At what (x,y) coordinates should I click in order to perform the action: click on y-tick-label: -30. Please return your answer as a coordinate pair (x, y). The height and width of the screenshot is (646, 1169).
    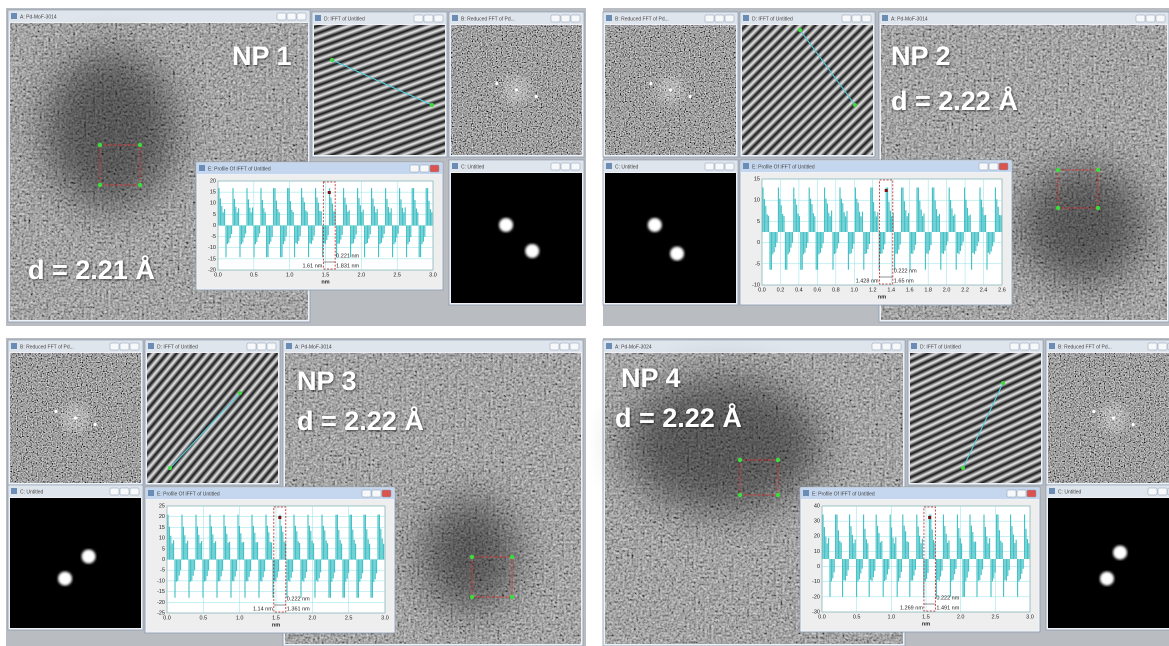
    Looking at the image, I should click on (816, 612).